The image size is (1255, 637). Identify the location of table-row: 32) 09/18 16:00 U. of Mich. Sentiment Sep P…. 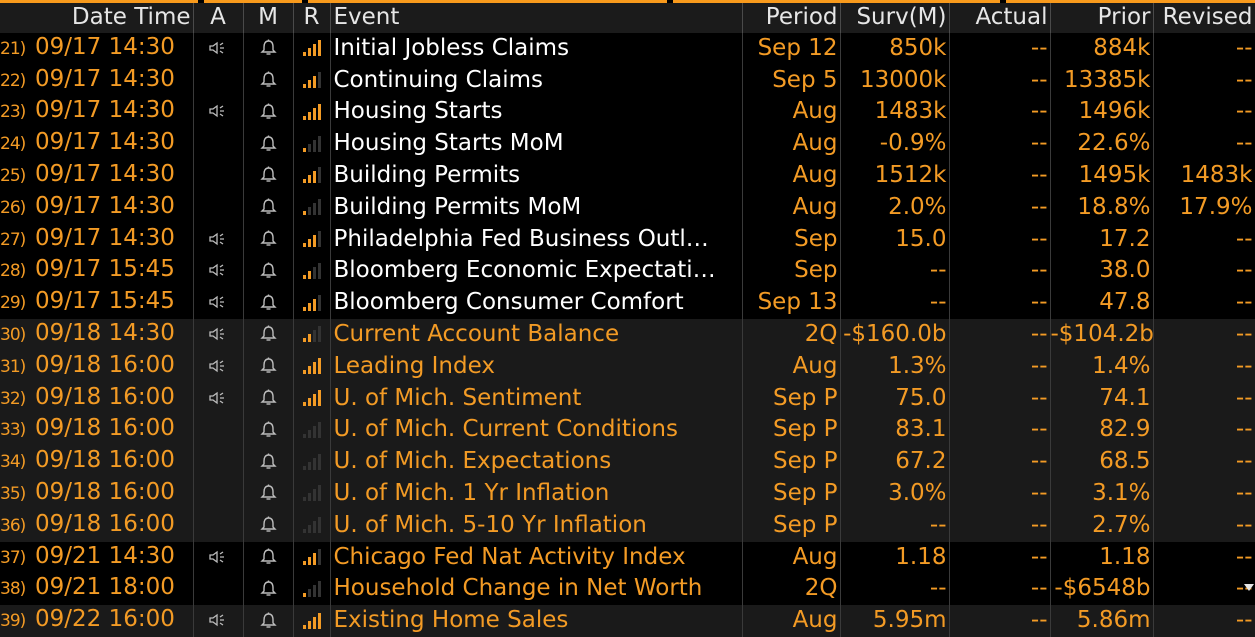
(627, 398).